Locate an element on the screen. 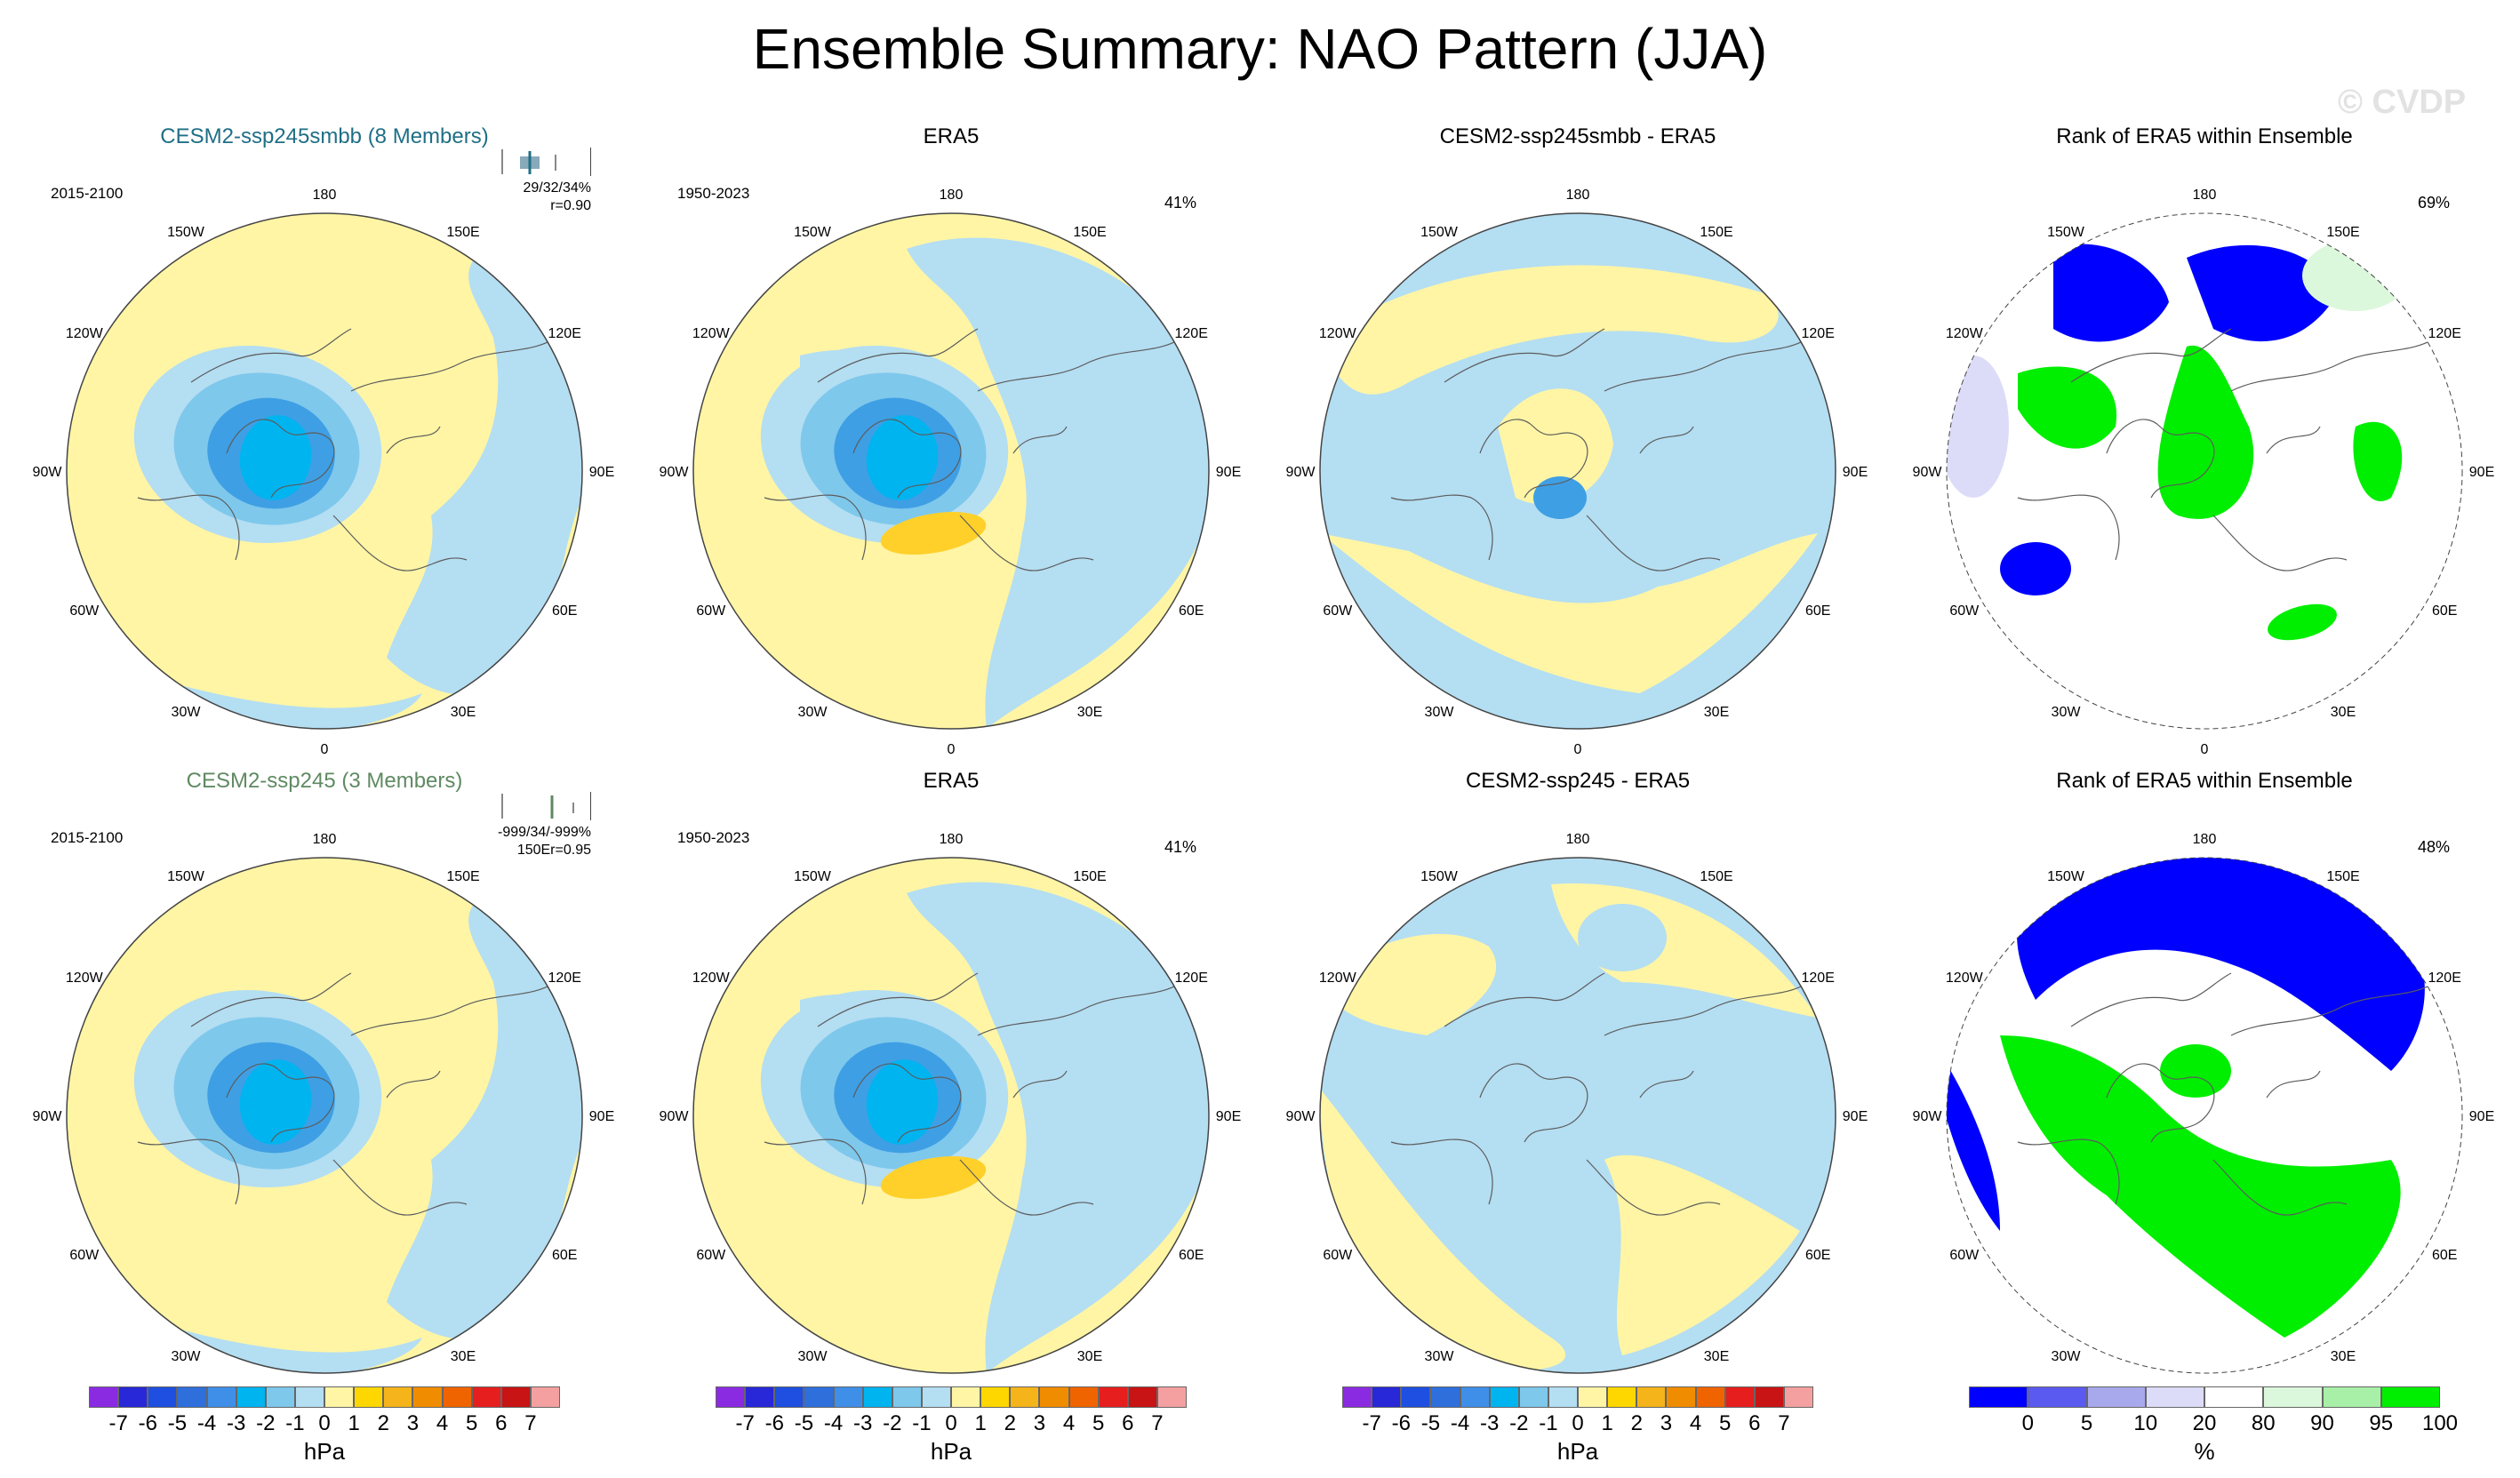 The height and width of the screenshot is (1478, 2520). longitude-label: 90W is located at coordinates (1928, 1116).